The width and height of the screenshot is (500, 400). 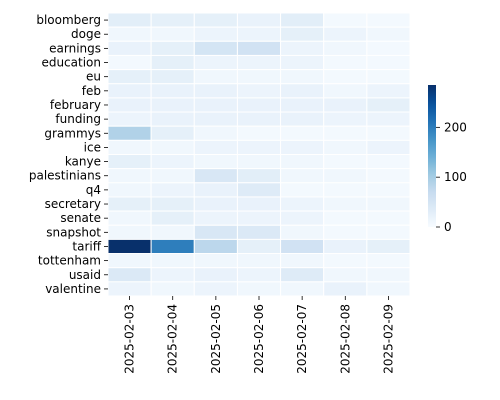 I want to click on colorbar, so click(x=432, y=156).